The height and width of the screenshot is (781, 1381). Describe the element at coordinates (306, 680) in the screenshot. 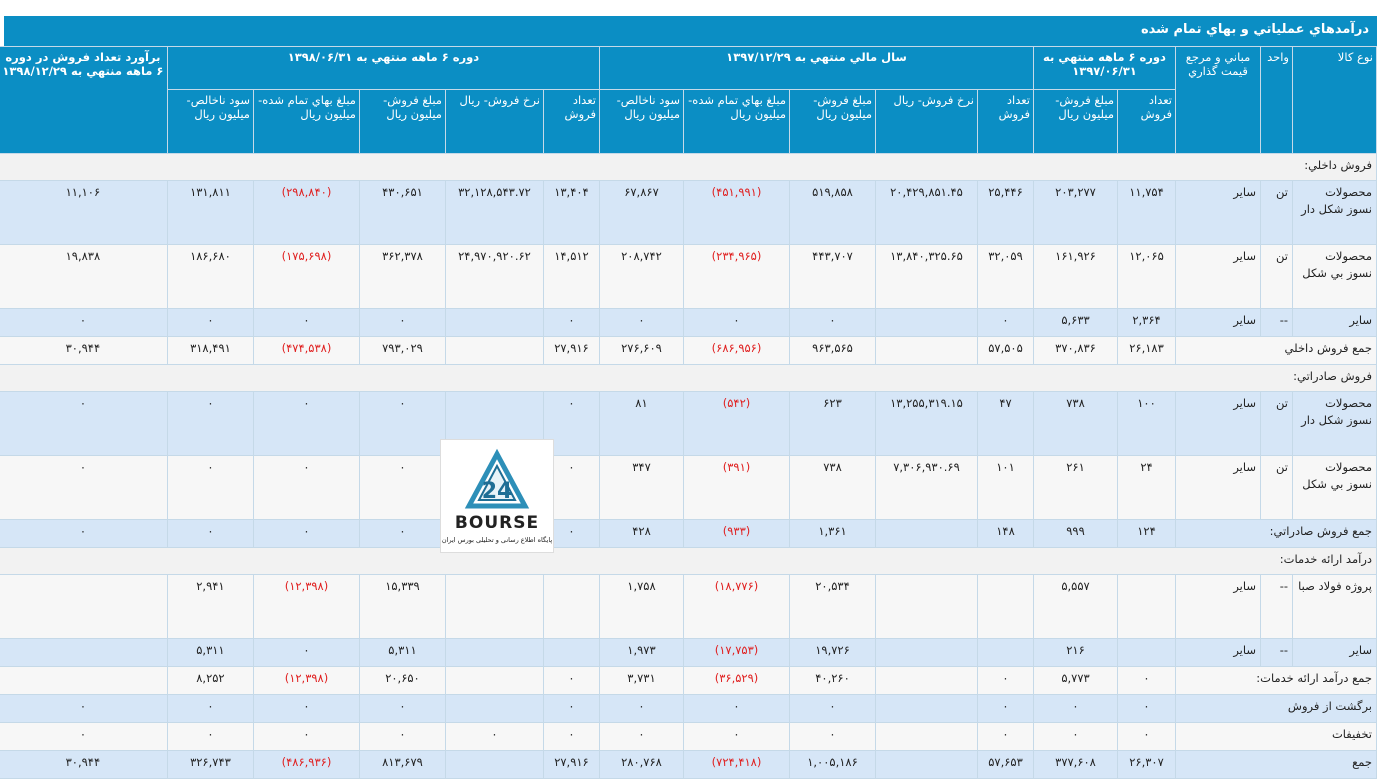

I see `value-cell: (۱۲,۳۹۸)` at that location.